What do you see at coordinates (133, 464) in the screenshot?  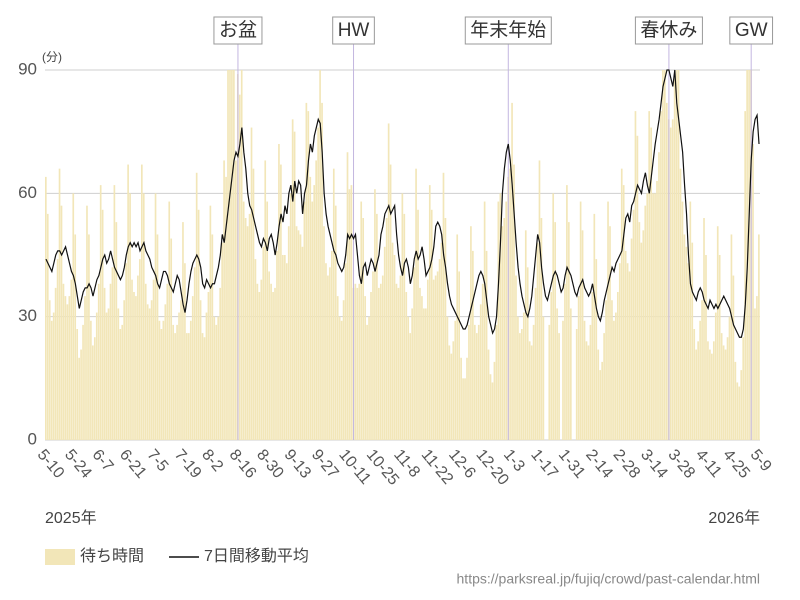 I see `x-tick-label: 6-21` at bounding box center [133, 464].